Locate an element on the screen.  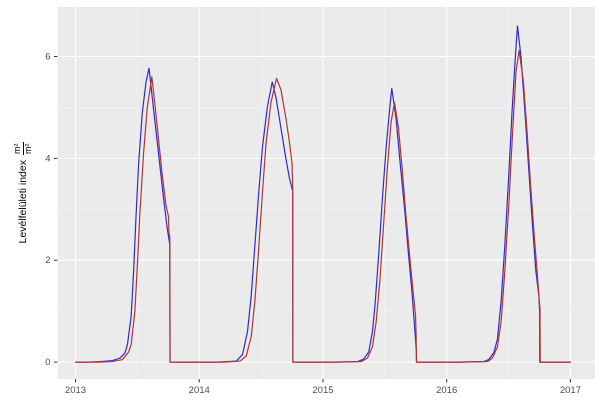
y-axis-label: Levélfelületi index m² m² is located at coordinates (23, 192).